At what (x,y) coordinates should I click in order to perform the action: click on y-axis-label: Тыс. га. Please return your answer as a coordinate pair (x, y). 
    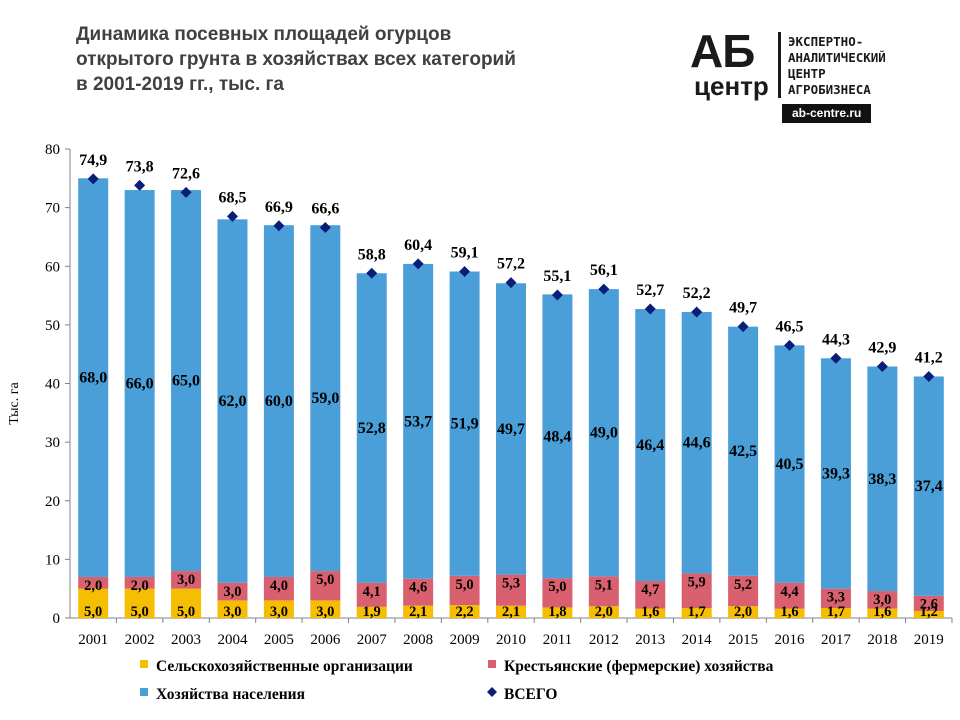
    Looking at the image, I should click on (14, 403).